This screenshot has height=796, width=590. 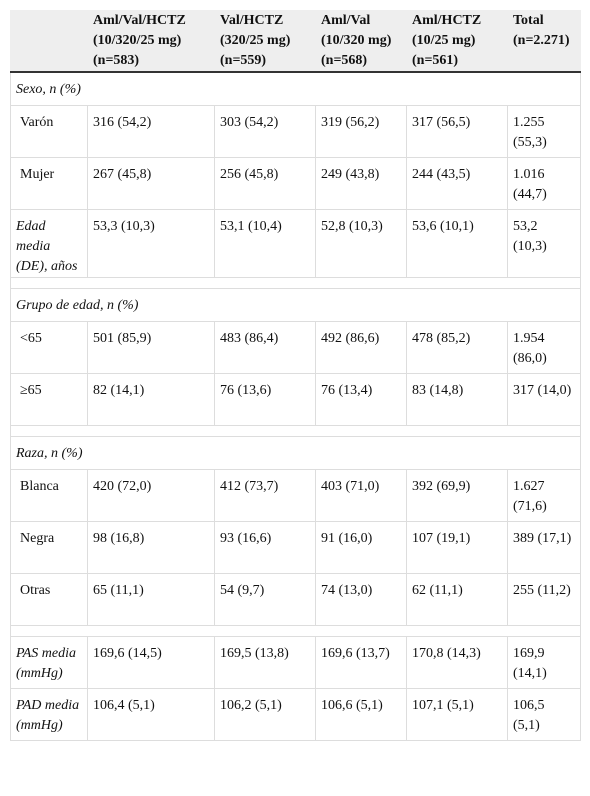 I want to click on cell: 76 (13,6), so click(x=265, y=399).